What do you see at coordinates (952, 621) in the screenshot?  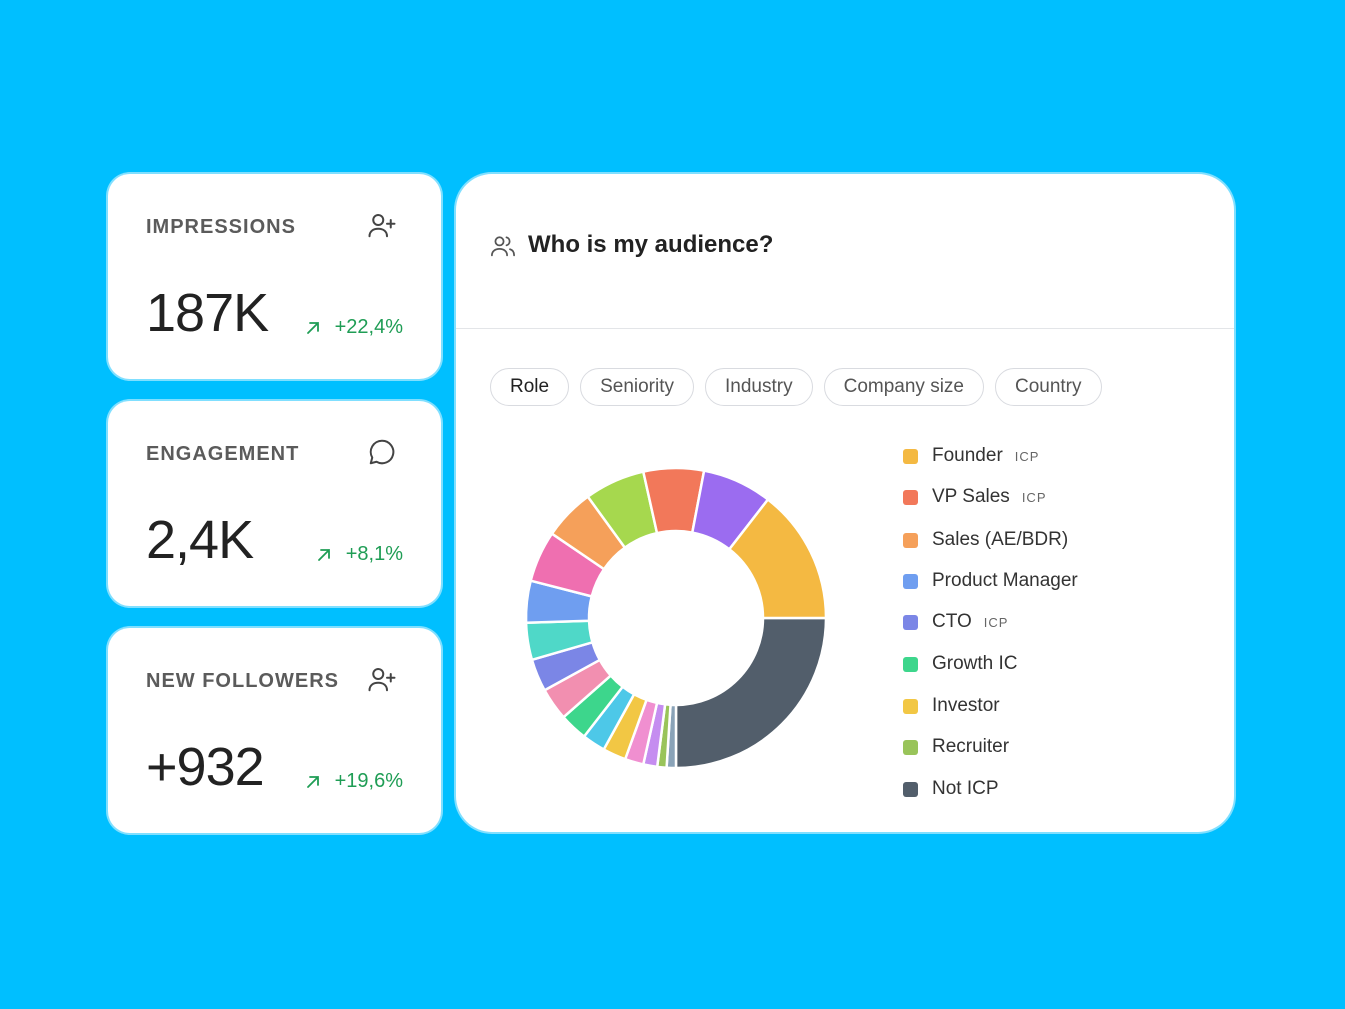 I see `legend-label: CTO` at bounding box center [952, 621].